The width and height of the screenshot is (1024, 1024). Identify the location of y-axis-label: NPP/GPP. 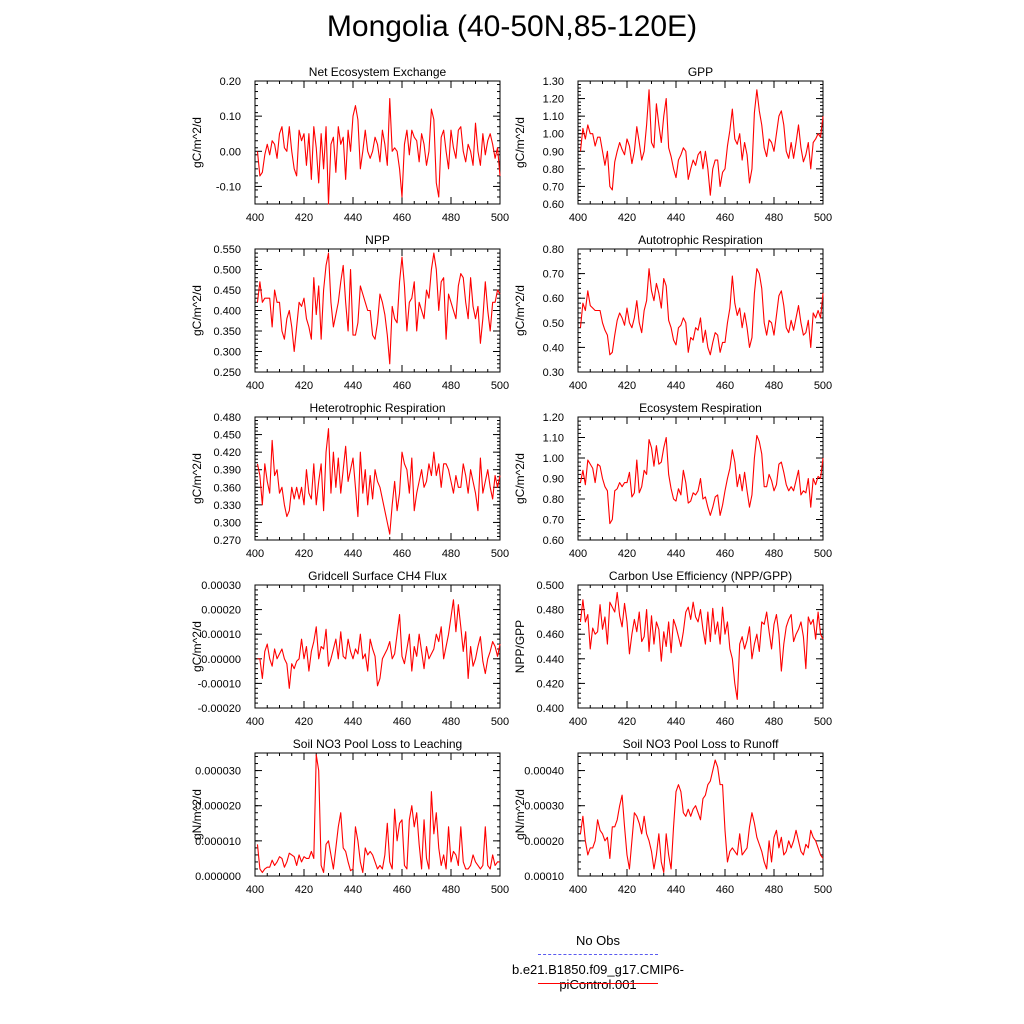
(520, 646).